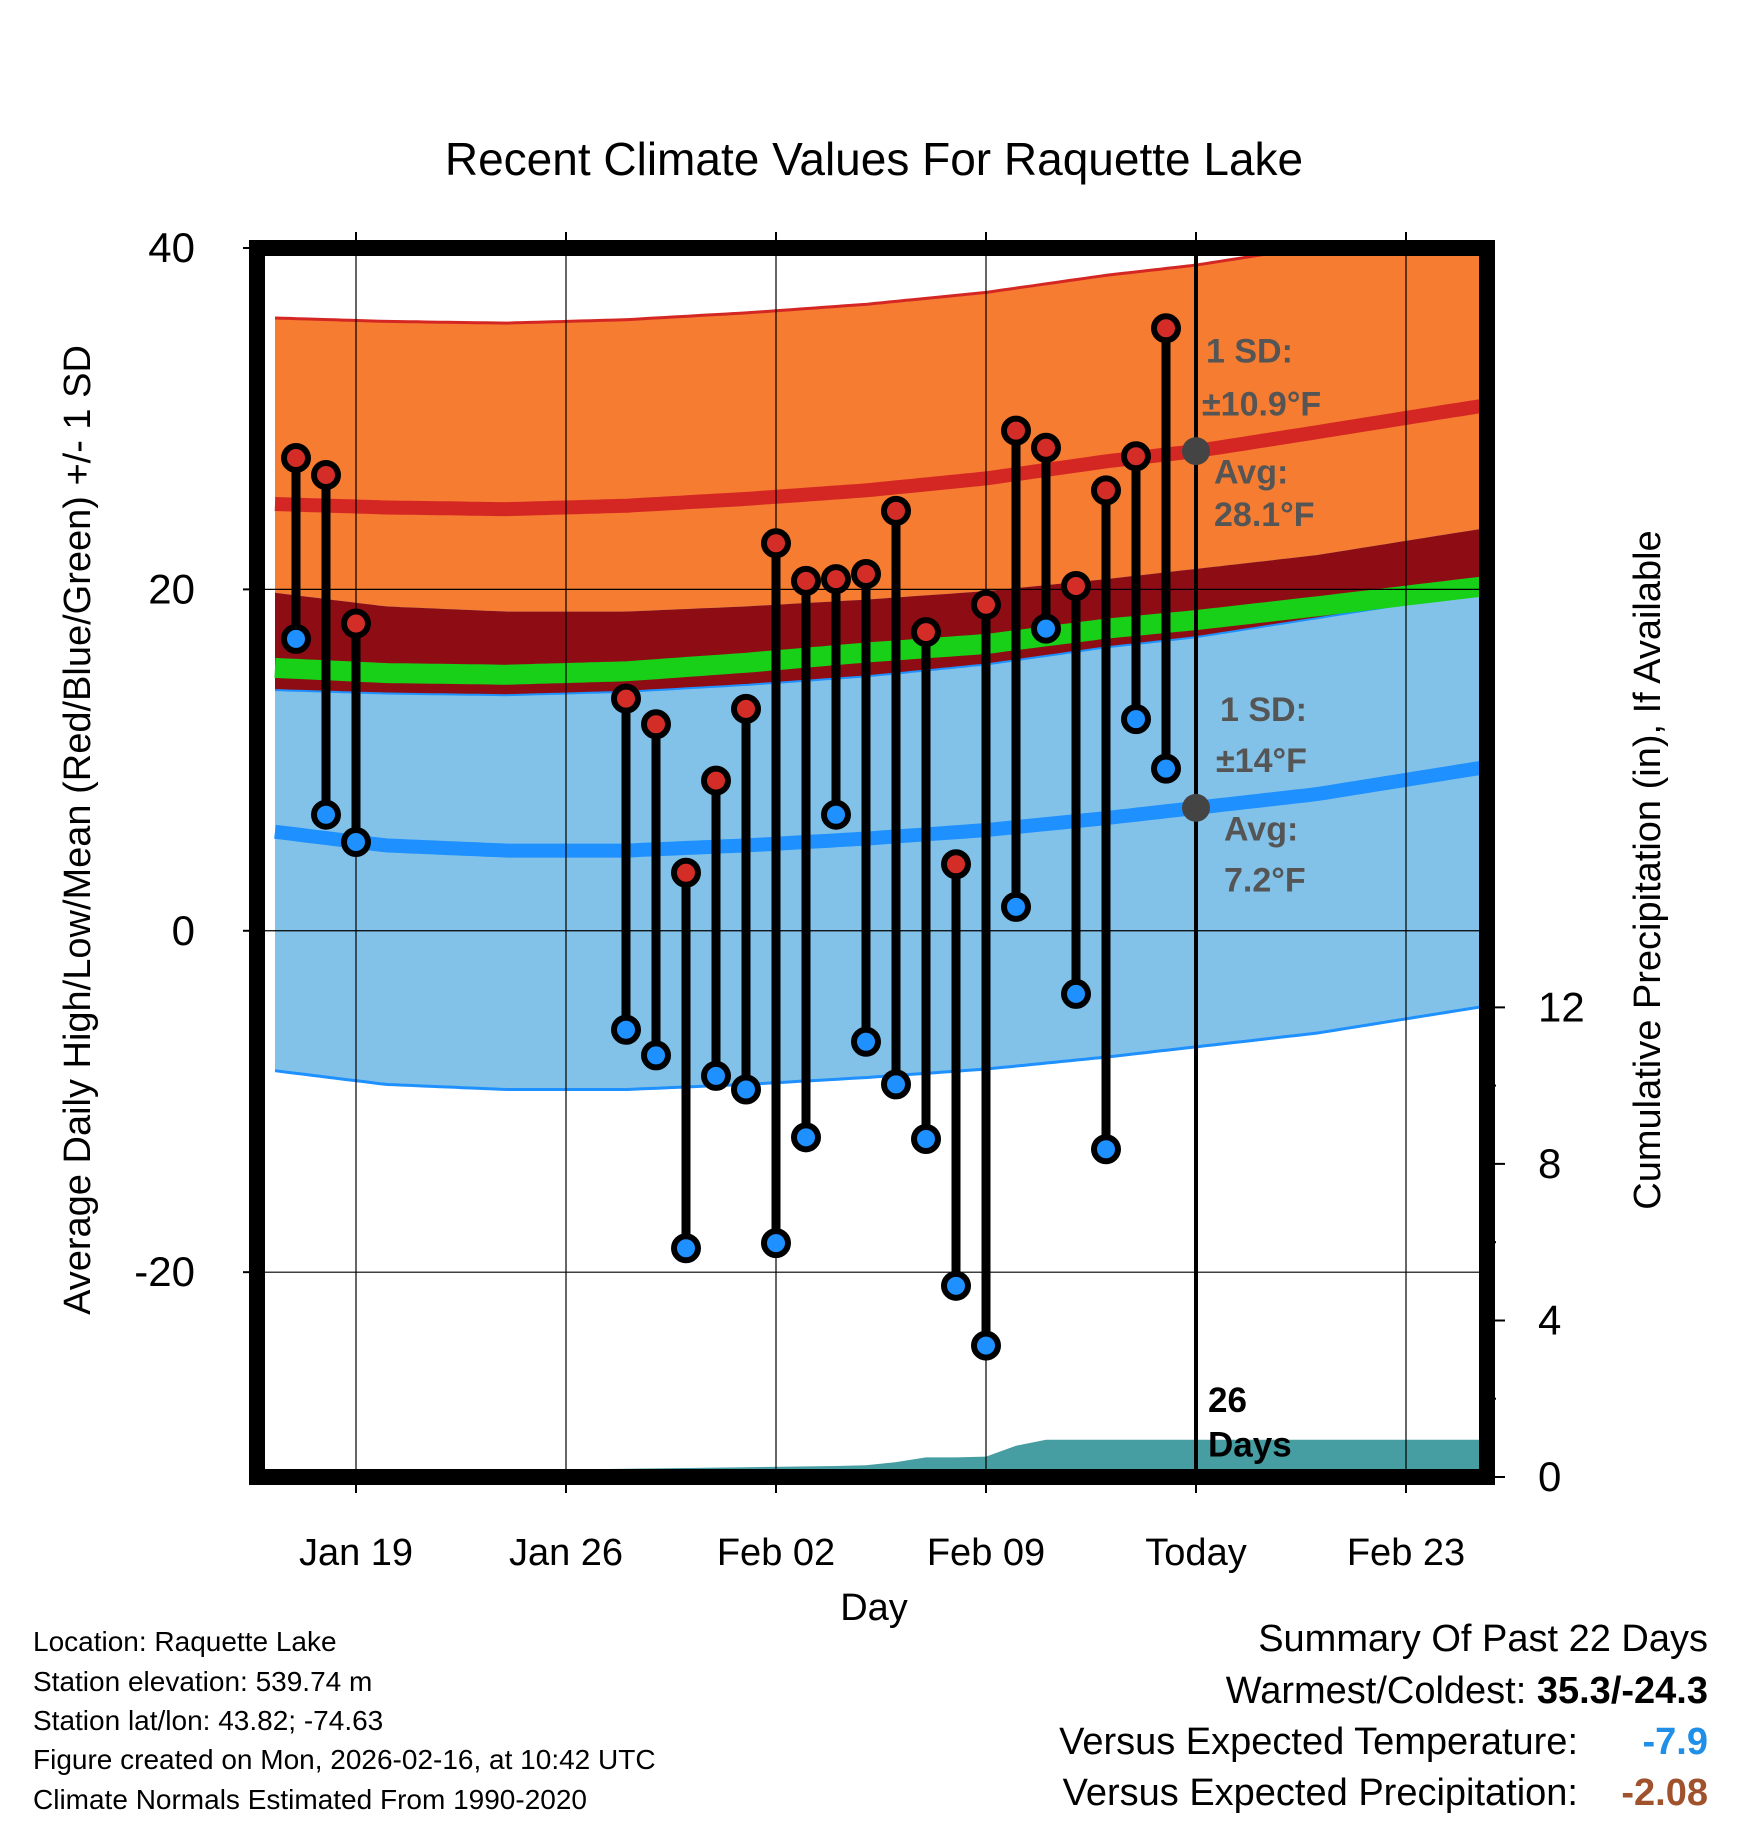 Image resolution: width=1748 pixels, height=1828 pixels. What do you see at coordinates (1318, 1742) in the screenshot?
I see `summary-temp-label: Versus Expected Temperature:` at bounding box center [1318, 1742].